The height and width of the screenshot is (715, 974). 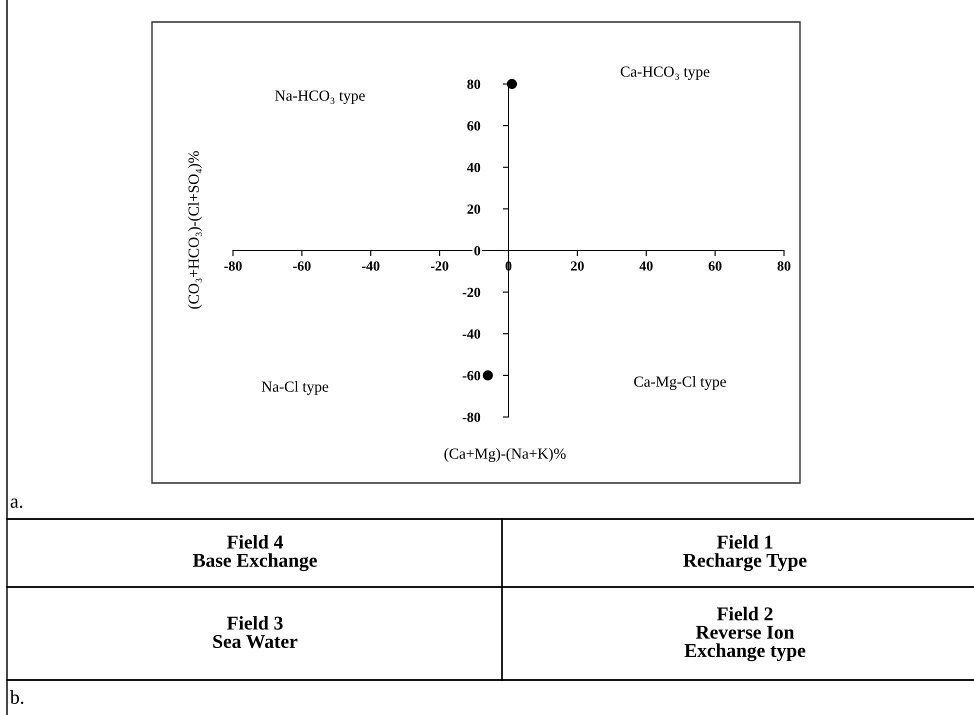 I want to click on text: Field 3 Sea Water, so click(x=255, y=632).